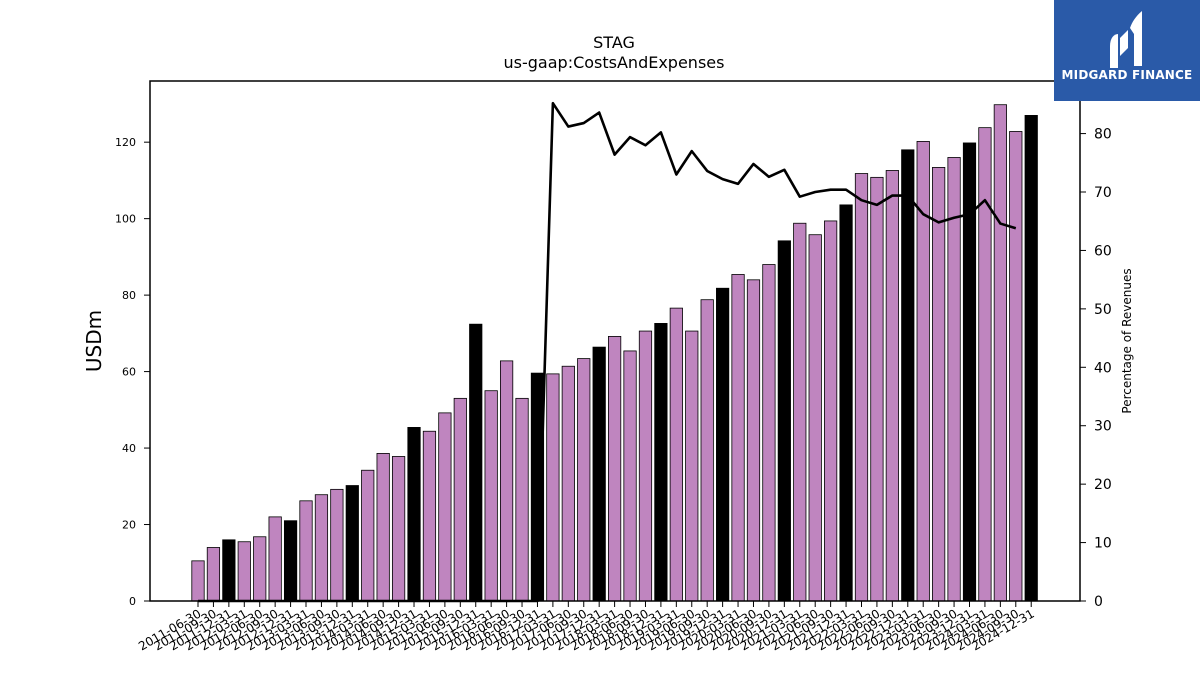 This screenshot has width=1200, height=675. Describe the element at coordinates (1126, 39) in the screenshot. I see `logo-mark-icon` at that location.